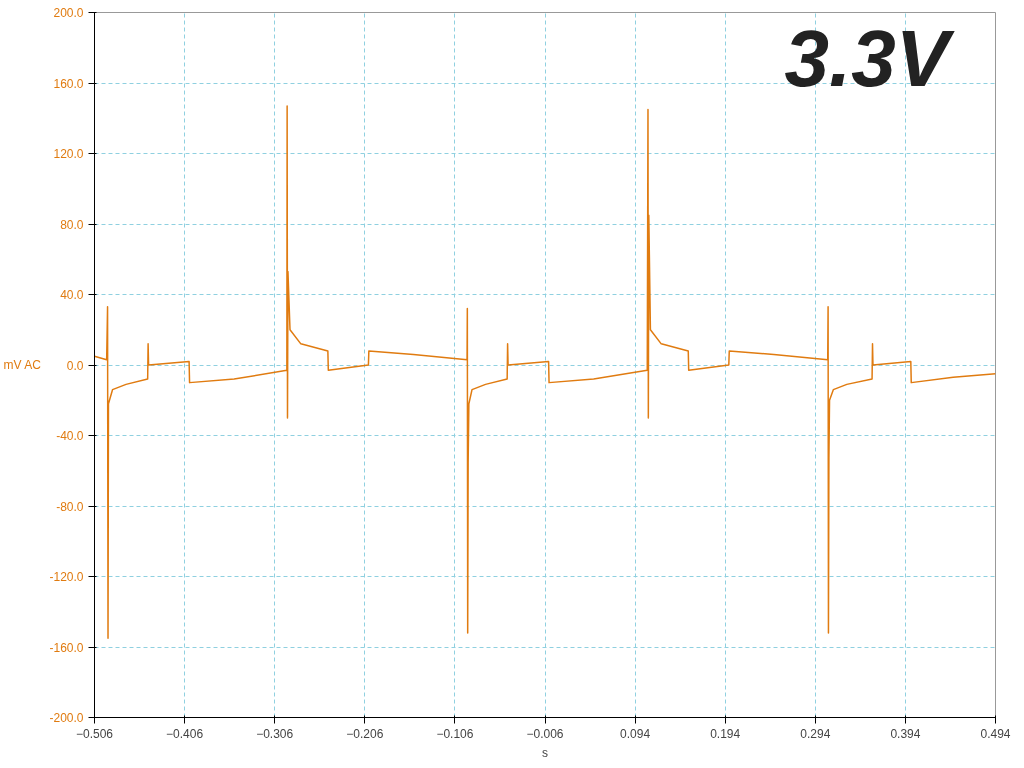  I want to click on y-tick-label: 160.0, so click(68, 83).